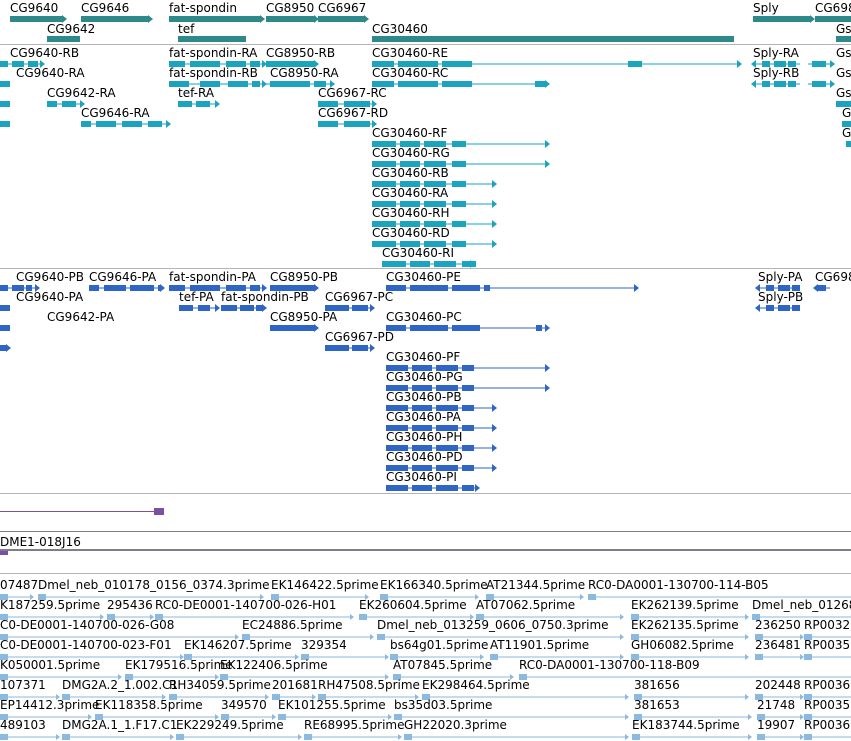 The width and height of the screenshot is (851, 741). What do you see at coordinates (827, 625) in the screenshot?
I see `est-label: RP0032` at bounding box center [827, 625].